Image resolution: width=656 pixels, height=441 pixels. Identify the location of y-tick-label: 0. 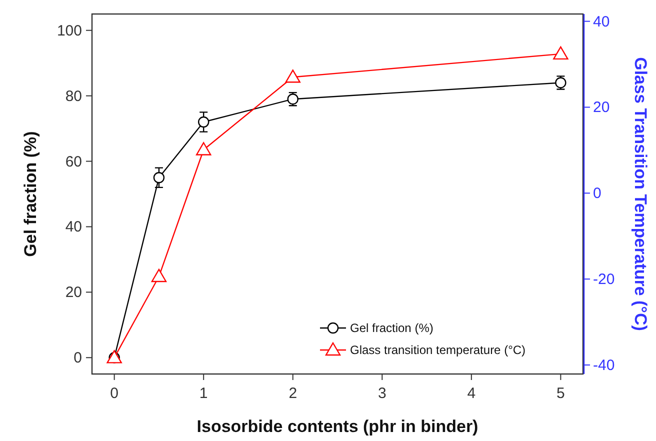
(78, 358).